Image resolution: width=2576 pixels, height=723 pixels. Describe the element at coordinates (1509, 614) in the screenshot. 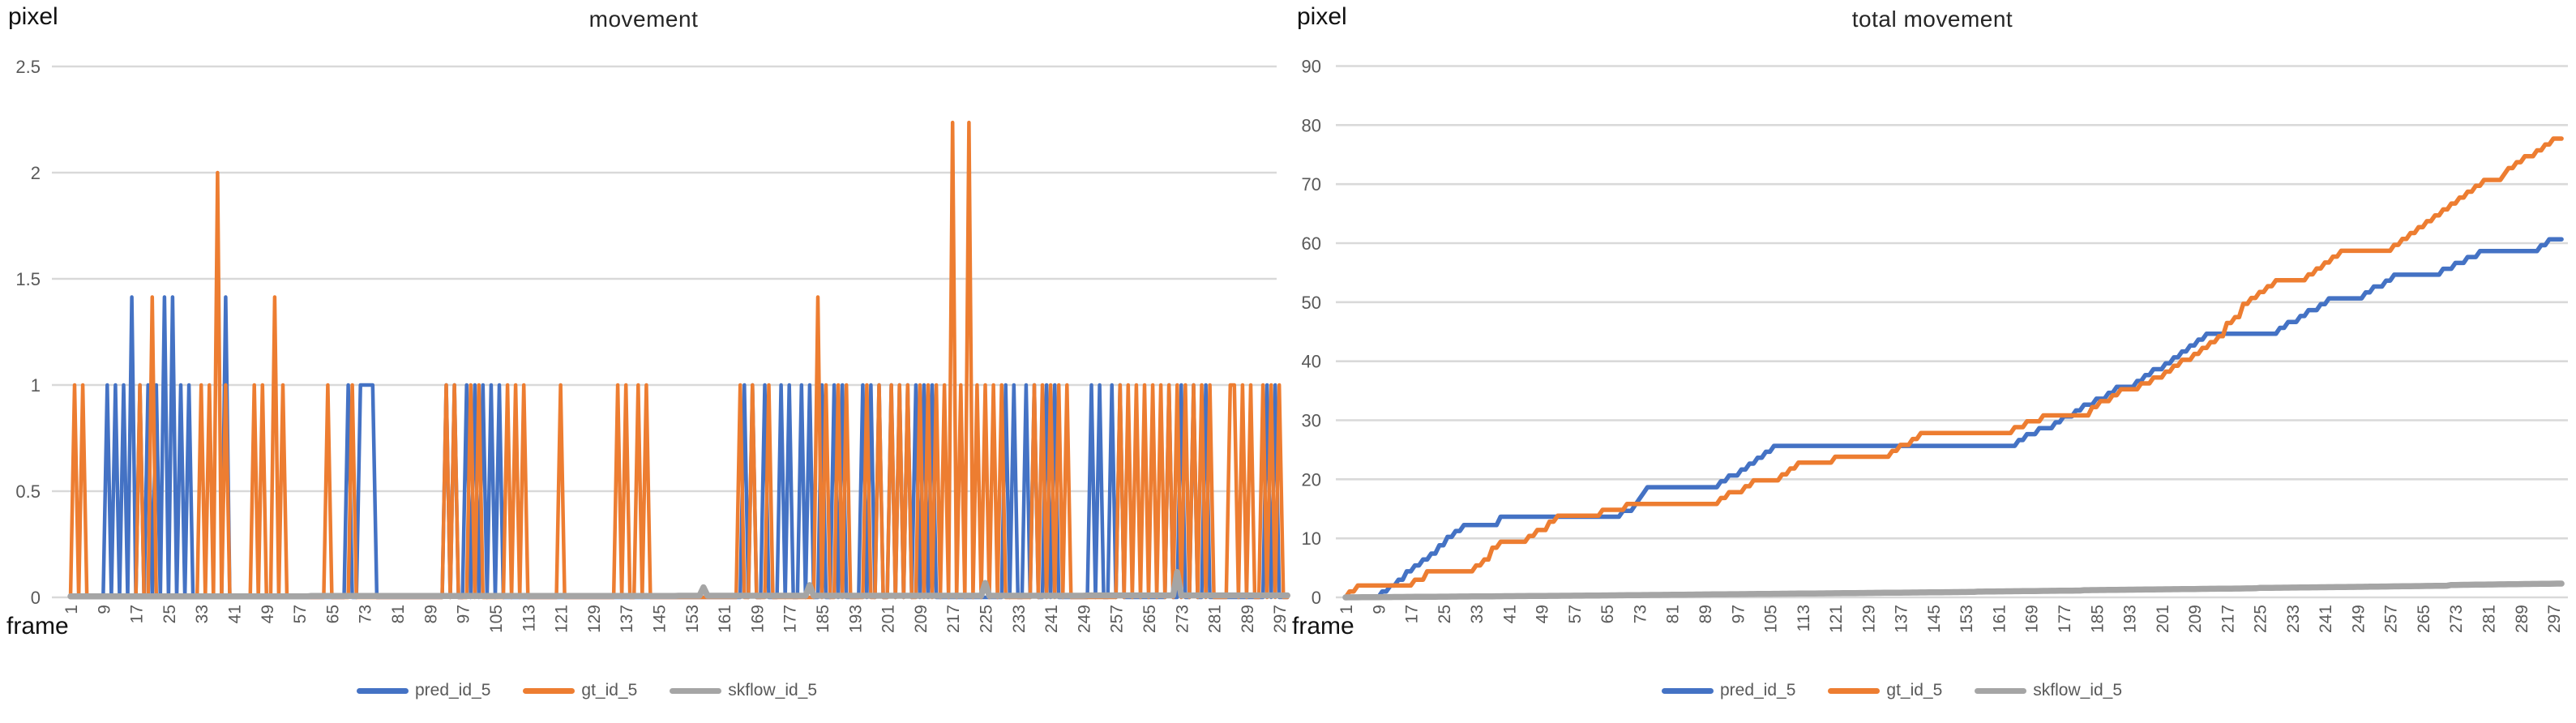

I see `right-x-tick-label-41: 41` at that location.